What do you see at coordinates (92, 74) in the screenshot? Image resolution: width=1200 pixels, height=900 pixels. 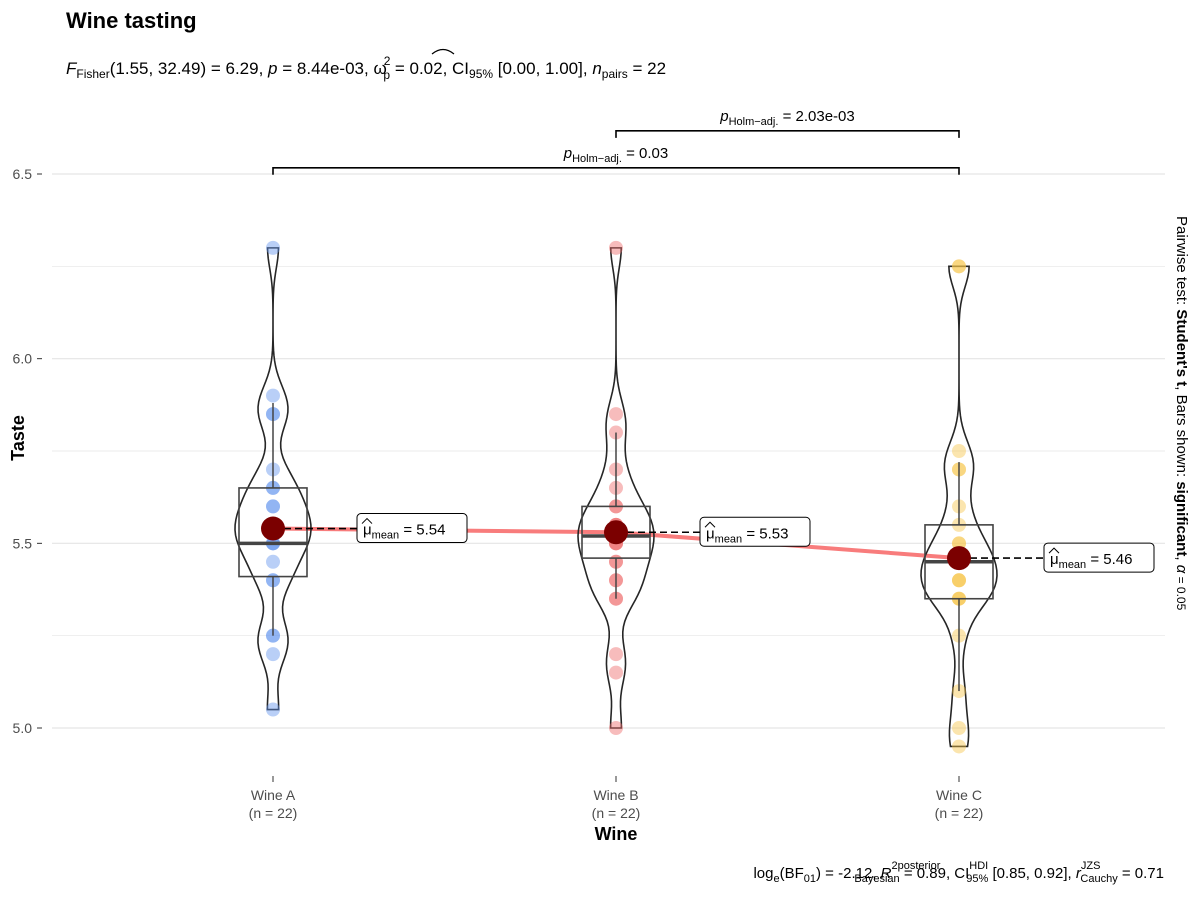 I see `subtitle-f-sub: Fisher` at bounding box center [92, 74].